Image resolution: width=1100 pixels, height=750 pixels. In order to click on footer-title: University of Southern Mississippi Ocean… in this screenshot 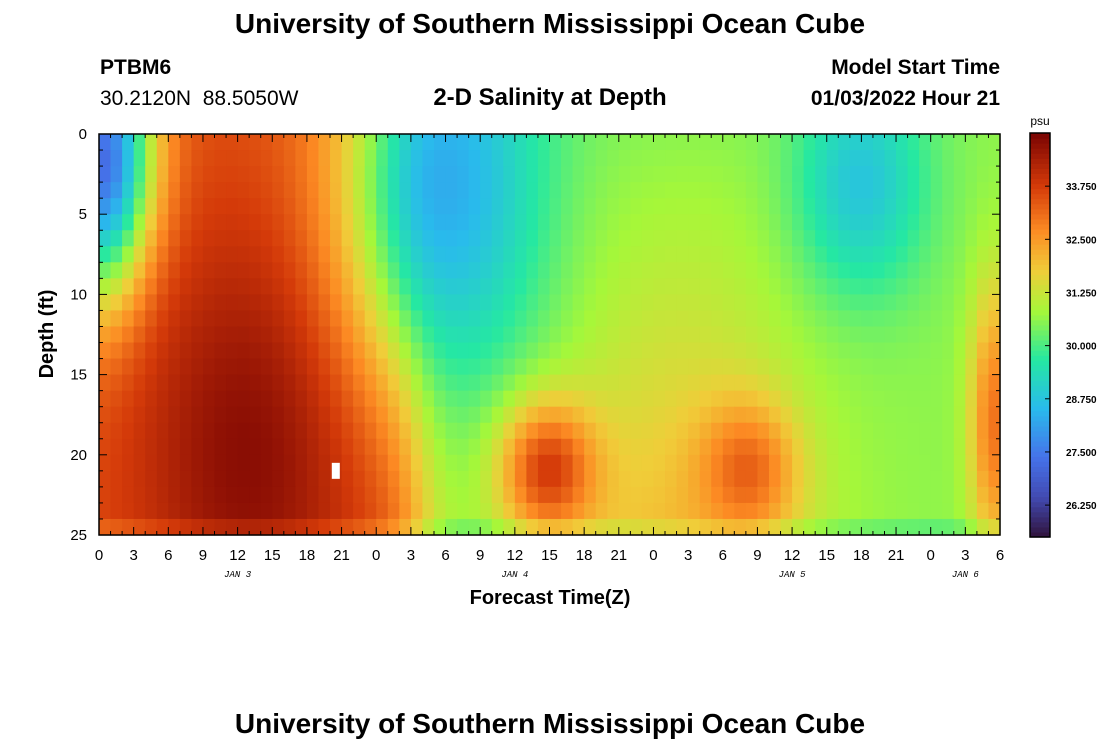, I will do `click(550, 723)`.